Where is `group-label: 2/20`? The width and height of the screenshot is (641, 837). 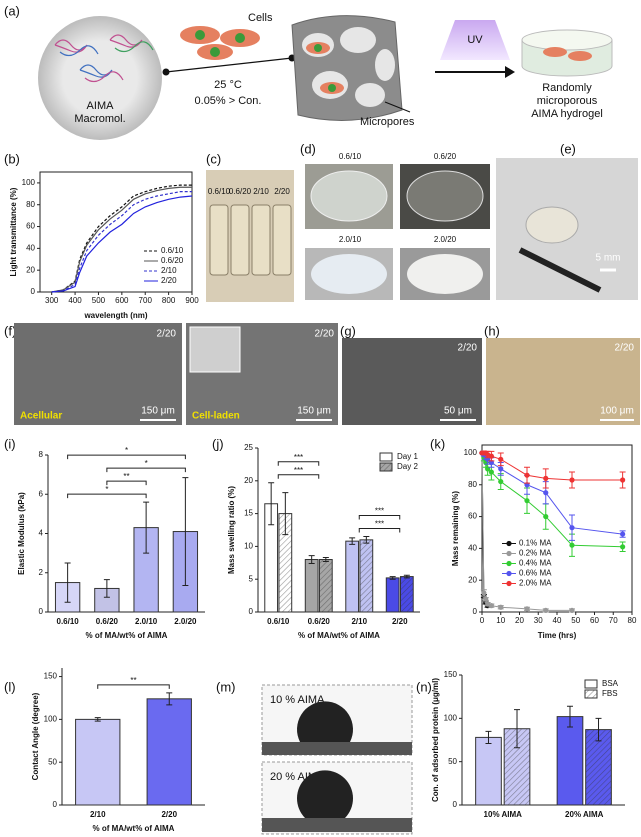
group-label: 2/20 is located at coordinates (625, 348).